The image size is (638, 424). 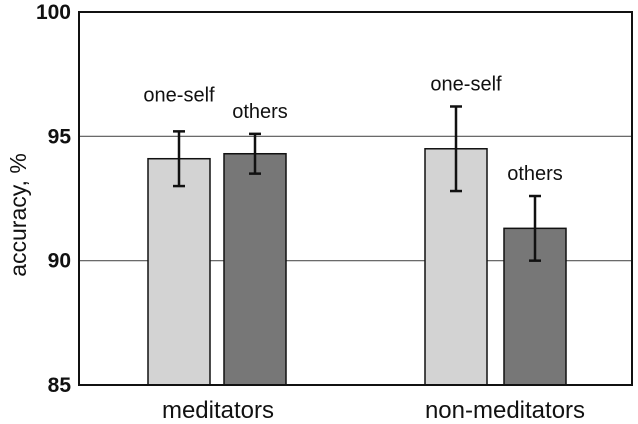 I want to click on x-axis-ticks: meditators non-meditators, so click(x=373, y=410).